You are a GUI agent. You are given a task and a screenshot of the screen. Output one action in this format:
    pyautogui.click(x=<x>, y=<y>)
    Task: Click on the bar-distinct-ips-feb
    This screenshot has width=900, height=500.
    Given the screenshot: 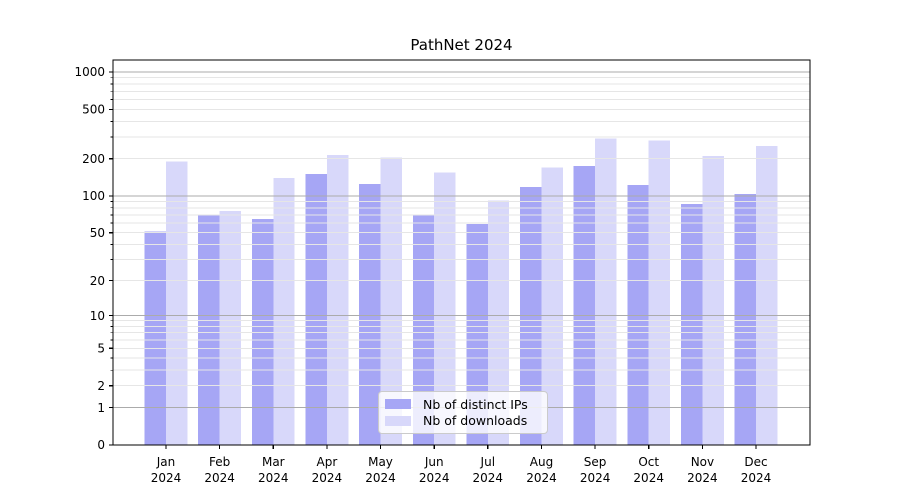 What is the action you would take?
    pyautogui.click(x=209, y=329)
    